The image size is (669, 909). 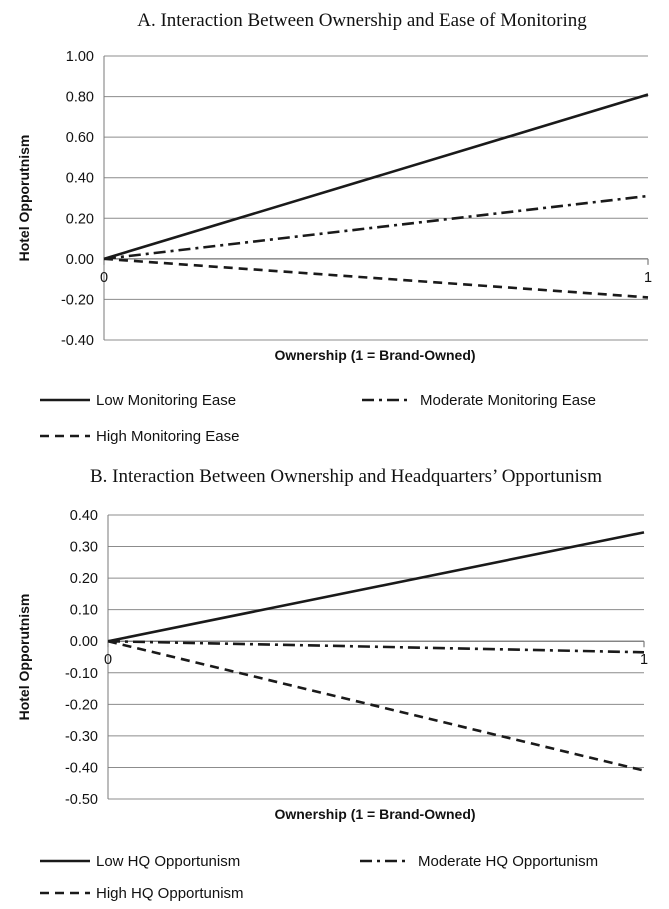 What do you see at coordinates (374, 814) in the screenshot?
I see `panel-b-x-axis-label: Ownership (1 = Brand-Owned)` at bounding box center [374, 814].